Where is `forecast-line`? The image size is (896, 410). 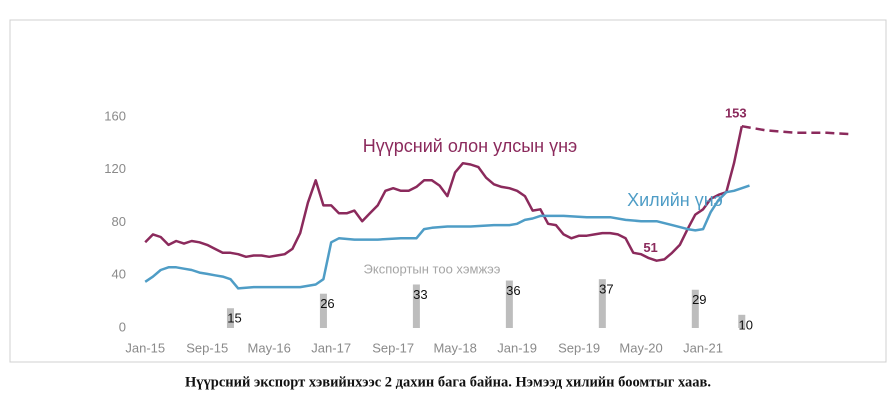 forecast-line is located at coordinates (796, 130).